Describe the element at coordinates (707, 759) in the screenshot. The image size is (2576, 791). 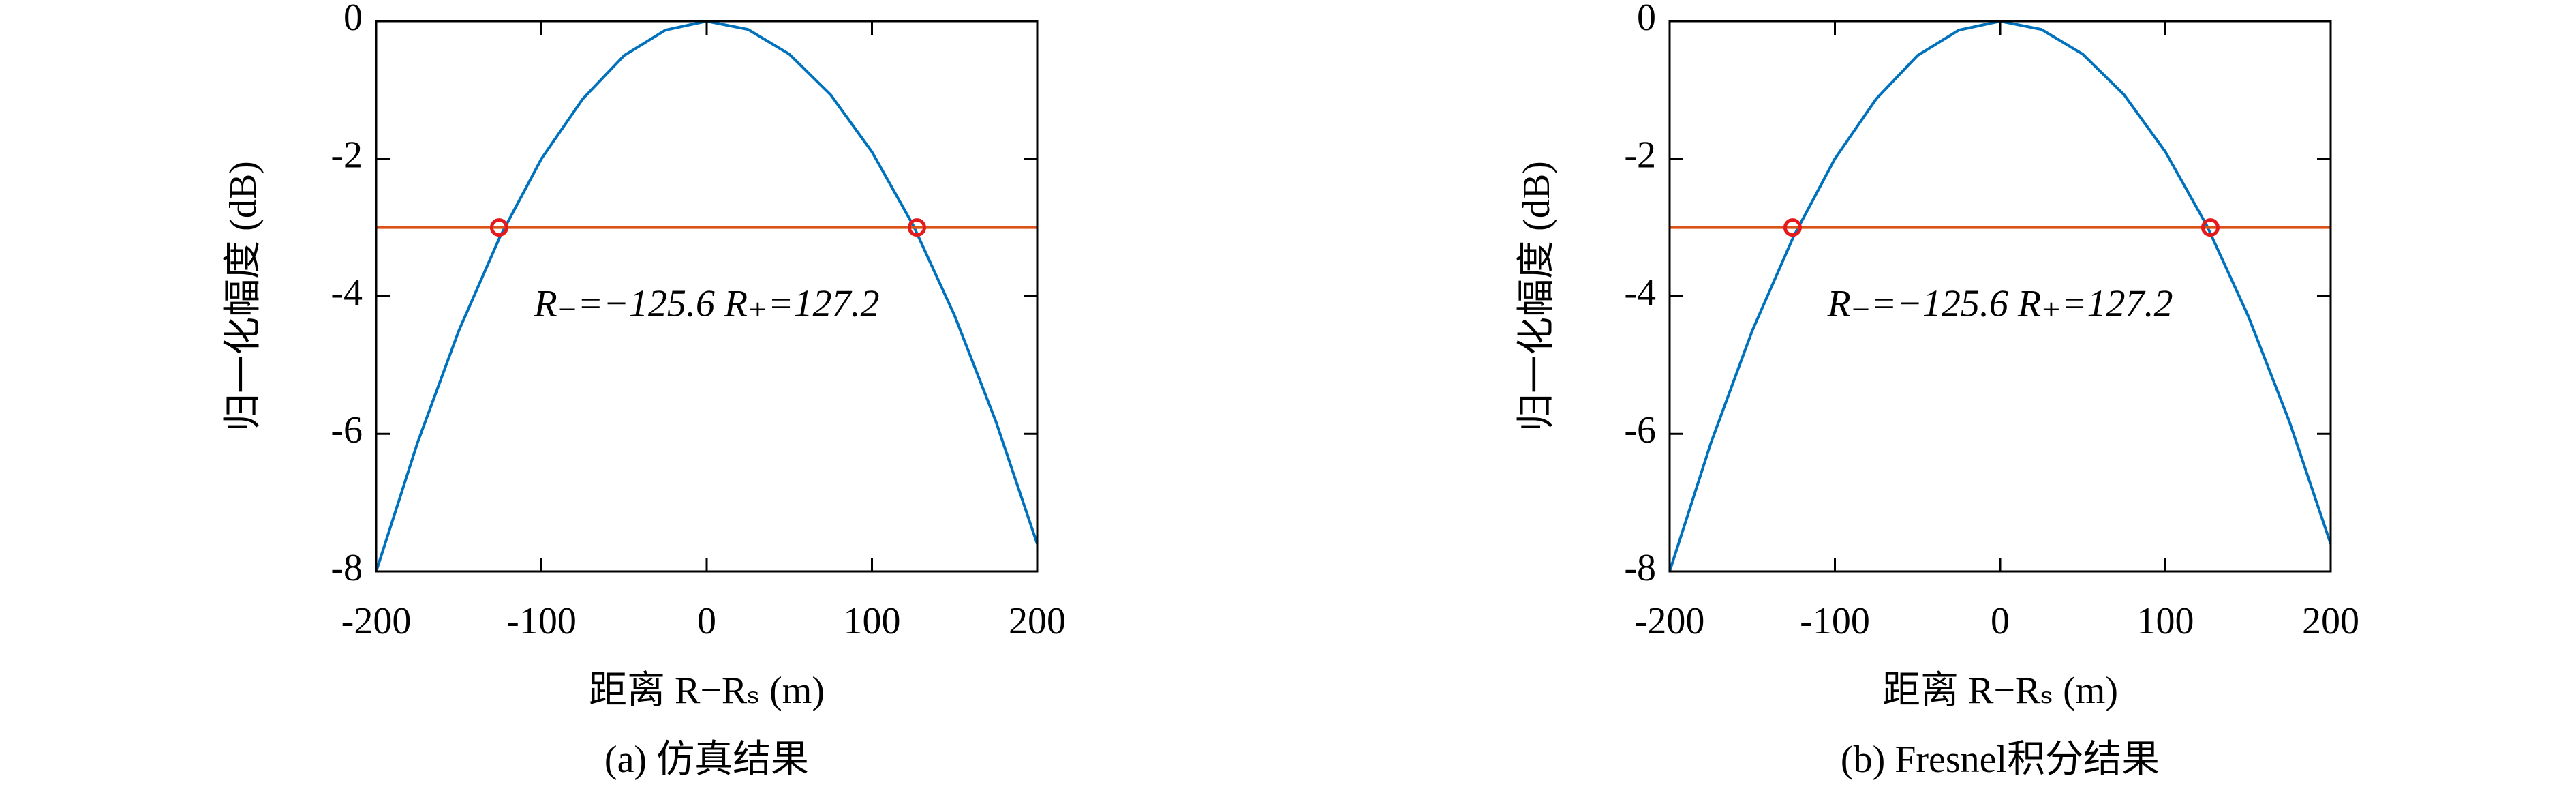
I see `caption: (a) 仿真结果` at that location.